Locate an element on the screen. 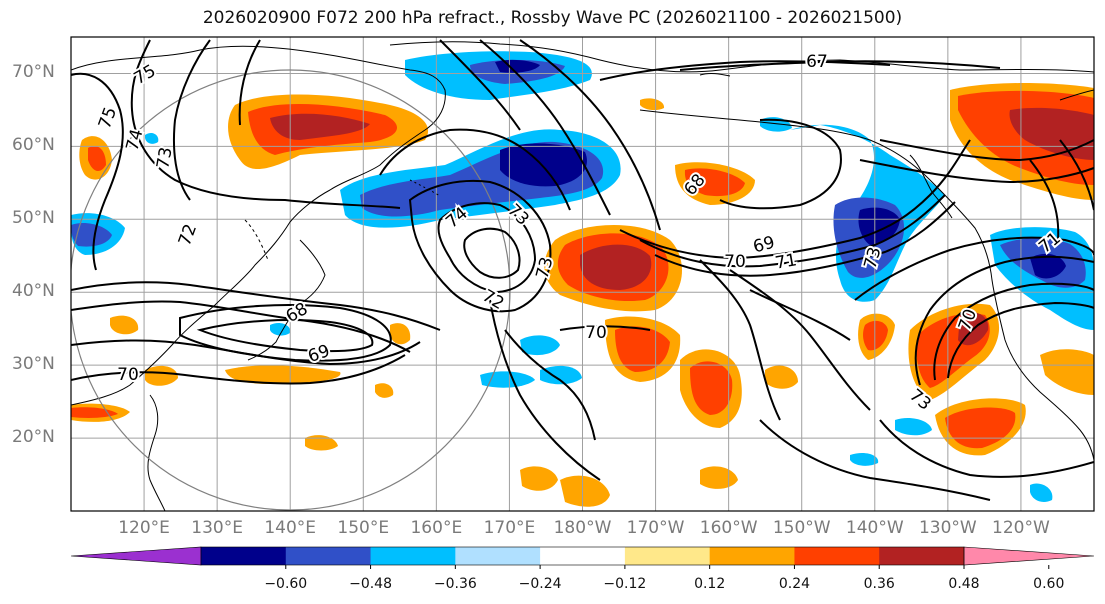 The width and height of the screenshot is (1105, 604). colorbar-tick-label: 0.24 is located at coordinates (794, 584).